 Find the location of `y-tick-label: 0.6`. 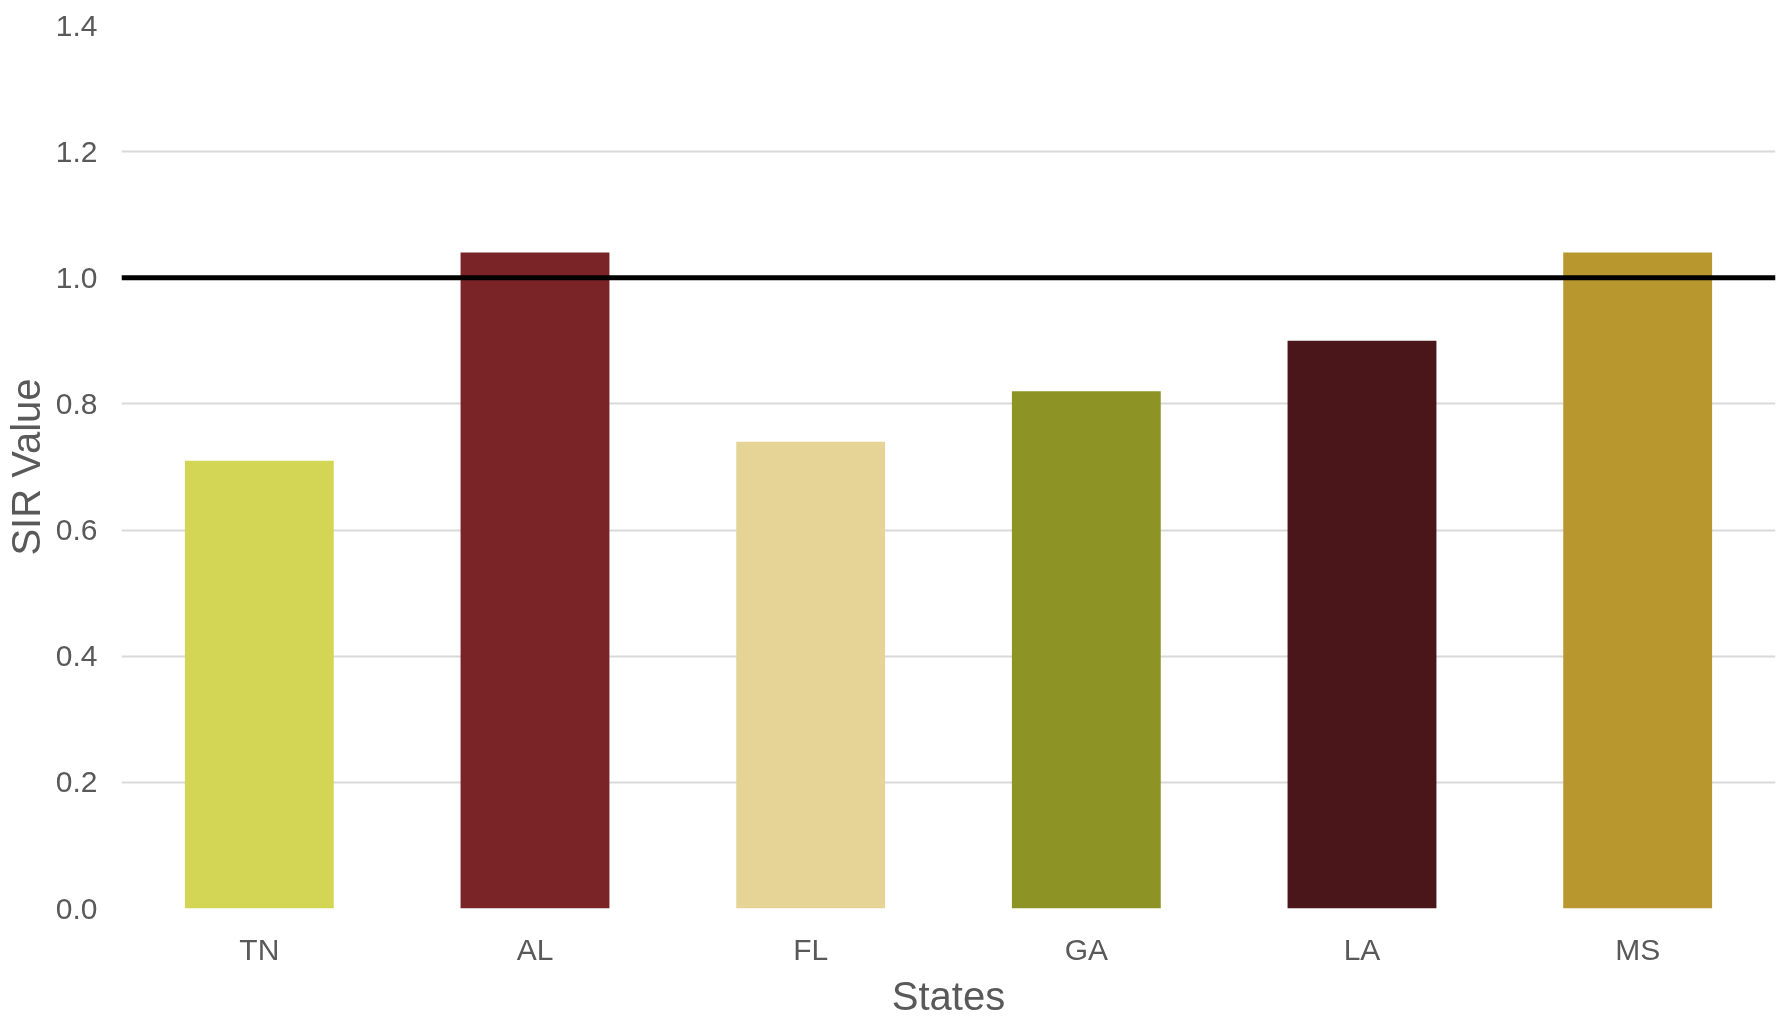

y-tick-label: 0.6 is located at coordinates (76, 530).